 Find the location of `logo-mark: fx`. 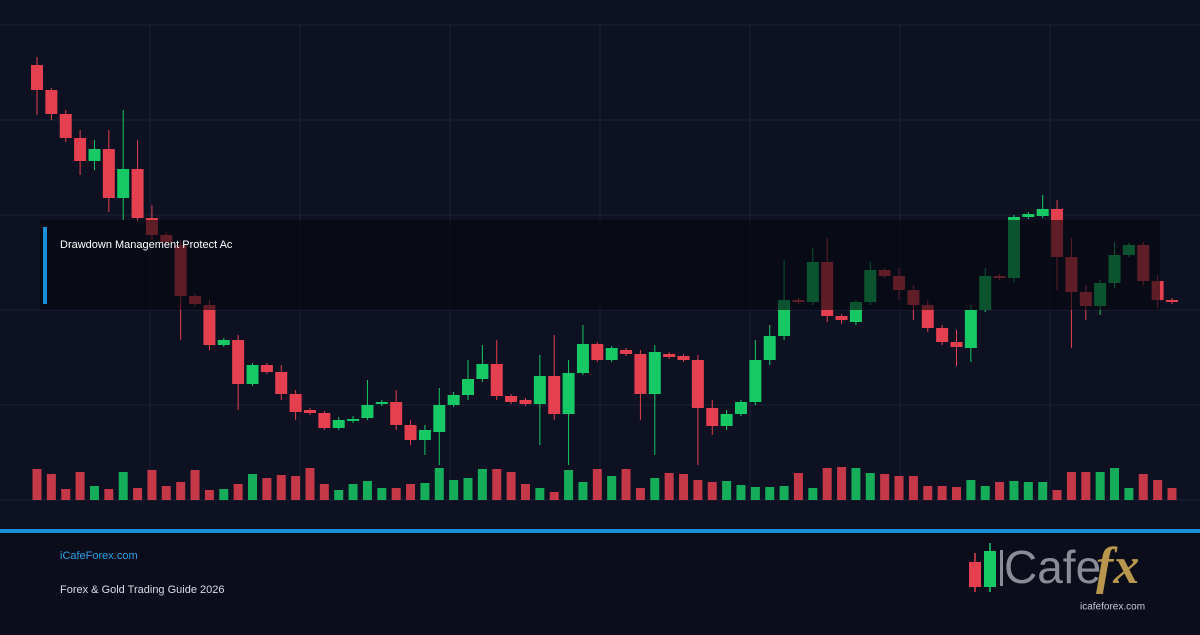

logo-mark: fx is located at coordinates (1117, 566).